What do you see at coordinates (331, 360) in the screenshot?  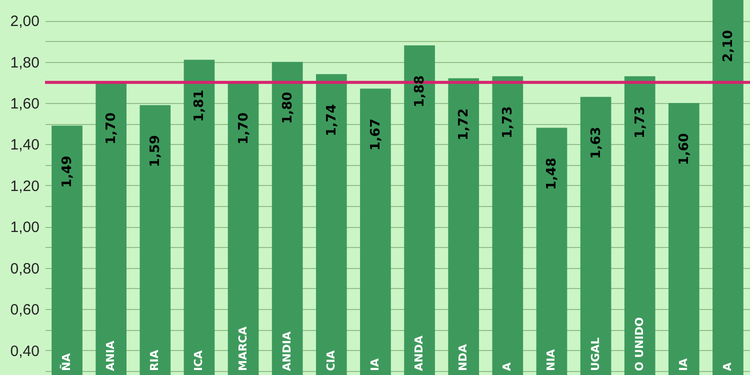 I see `x-tick-label: CIA` at bounding box center [331, 360].